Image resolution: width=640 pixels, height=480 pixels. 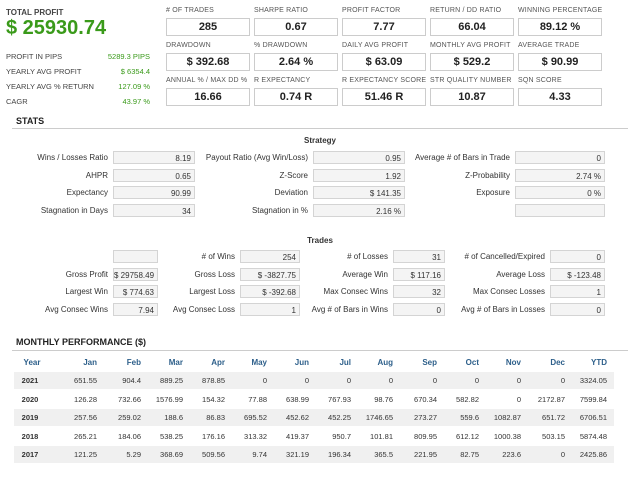 What do you see at coordinates (505, 256) in the screenshot?
I see `stat-label: # of Cancelled/Expired` at bounding box center [505, 256].